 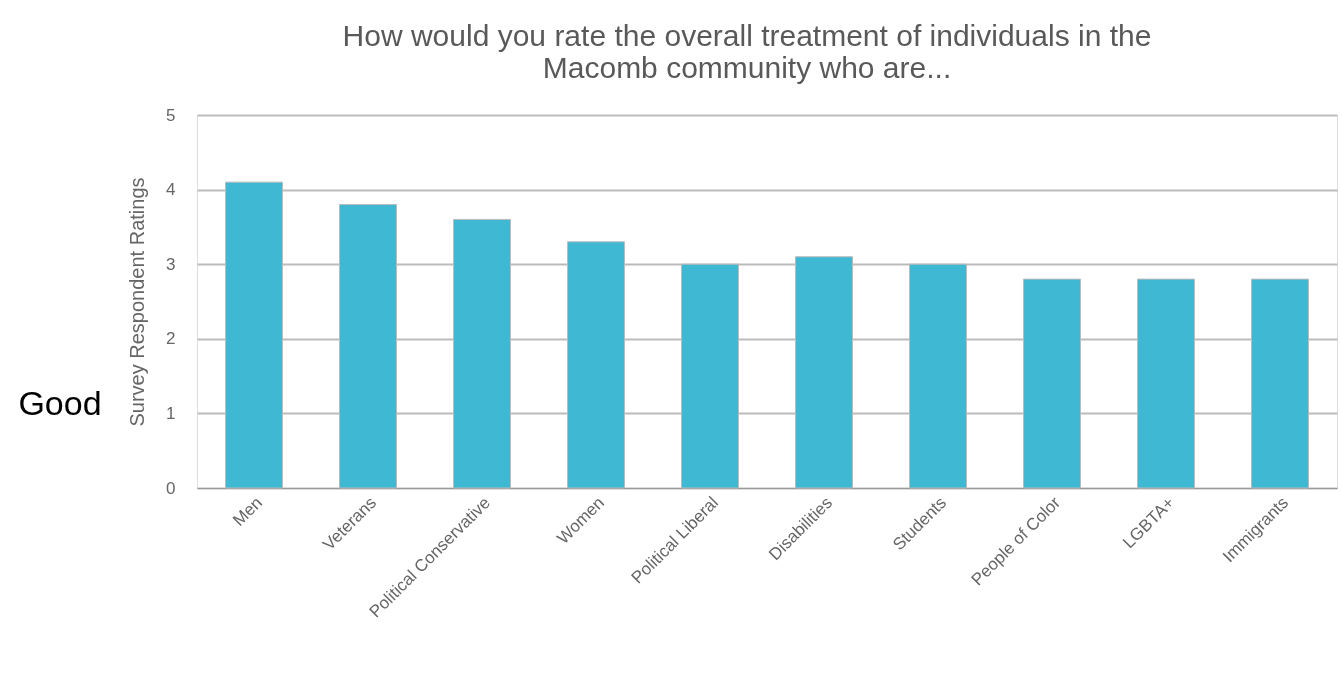 What do you see at coordinates (137, 302) in the screenshot?
I see `y-axis-title: Survey Respondent Ratings` at bounding box center [137, 302].